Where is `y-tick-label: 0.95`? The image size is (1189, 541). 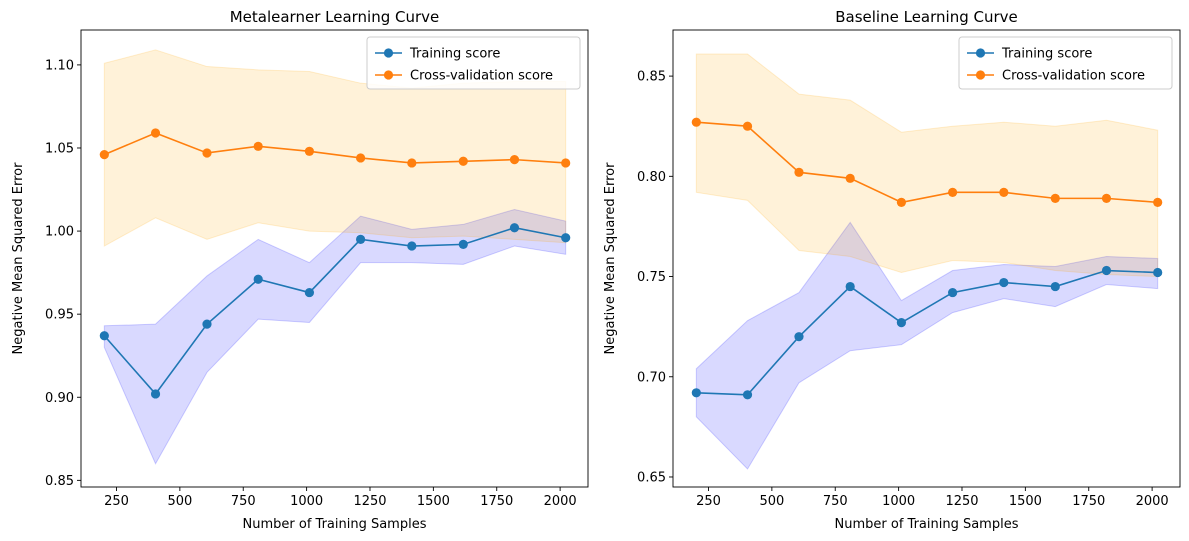
y-tick-label: 0.95 is located at coordinates (59, 315).